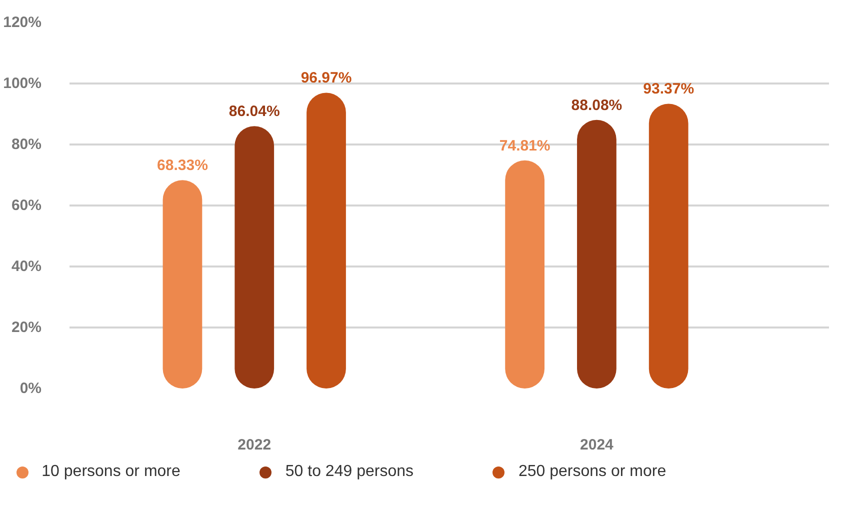  Describe the element at coordinates (255, 445) in the screenshot. I see `x-tick-label: 2022` at that location.